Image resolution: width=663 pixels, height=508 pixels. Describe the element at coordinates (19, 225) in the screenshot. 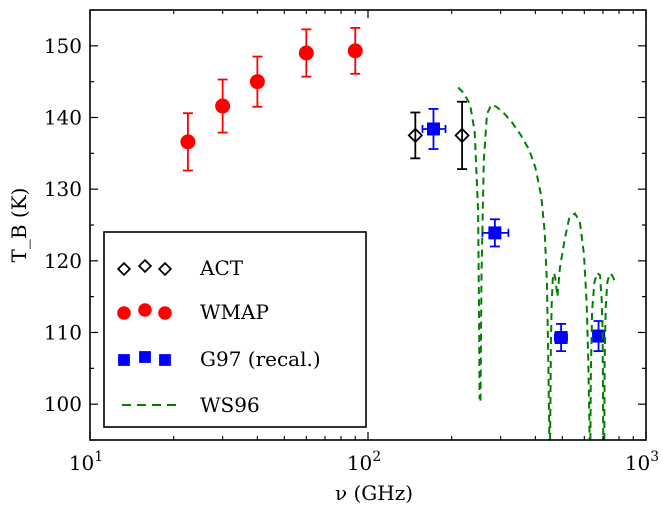

I see `y-axis-label: T_B (K)` at that location.